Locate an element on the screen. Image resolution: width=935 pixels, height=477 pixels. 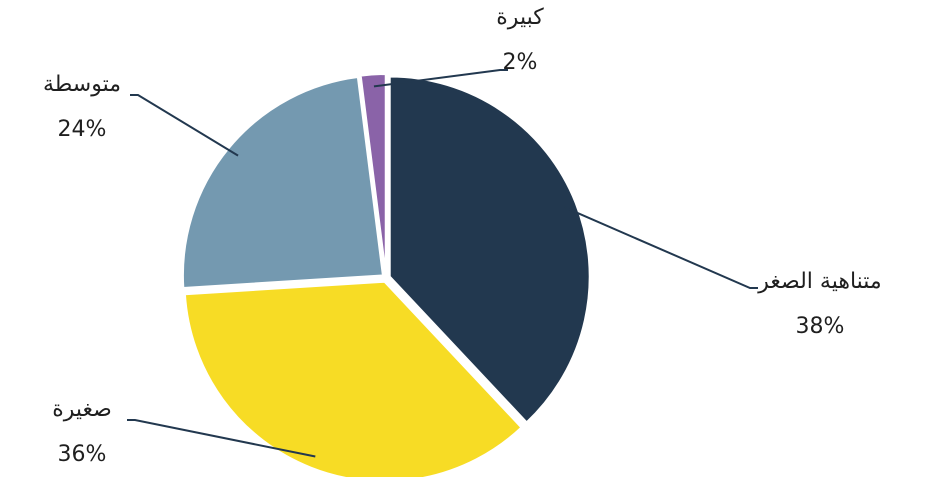
value-label: 36% is located at coordinates (82, 454).